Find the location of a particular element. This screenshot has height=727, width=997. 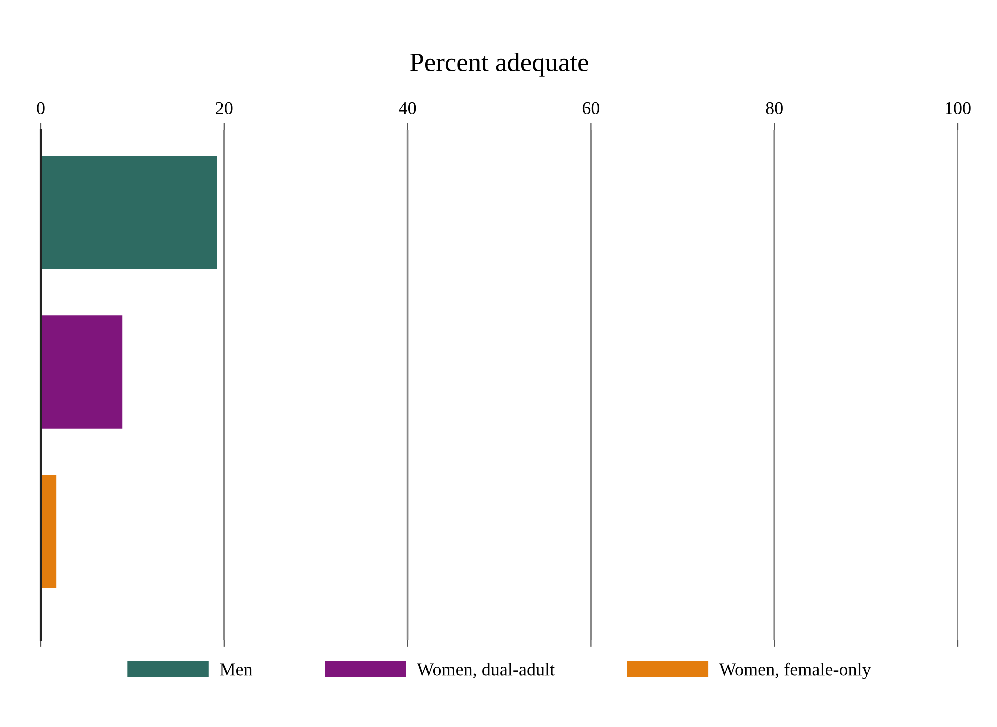

legend-label: Women, dual-adult is located at coordinates (486, 670).